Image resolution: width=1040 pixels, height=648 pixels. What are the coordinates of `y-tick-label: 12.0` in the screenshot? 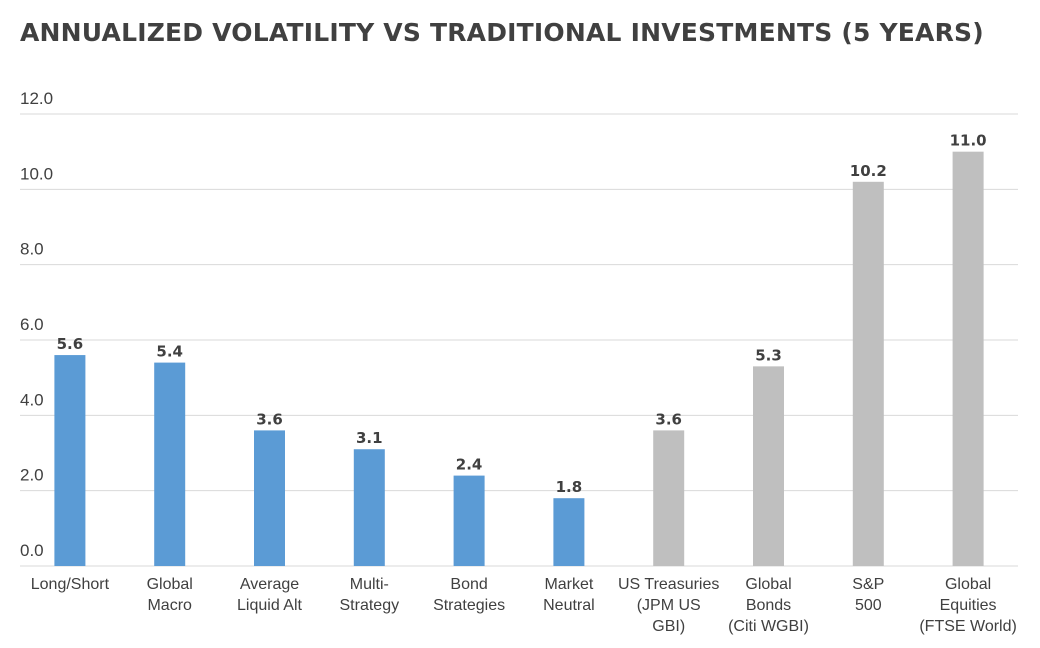 It's located at (36, 98).